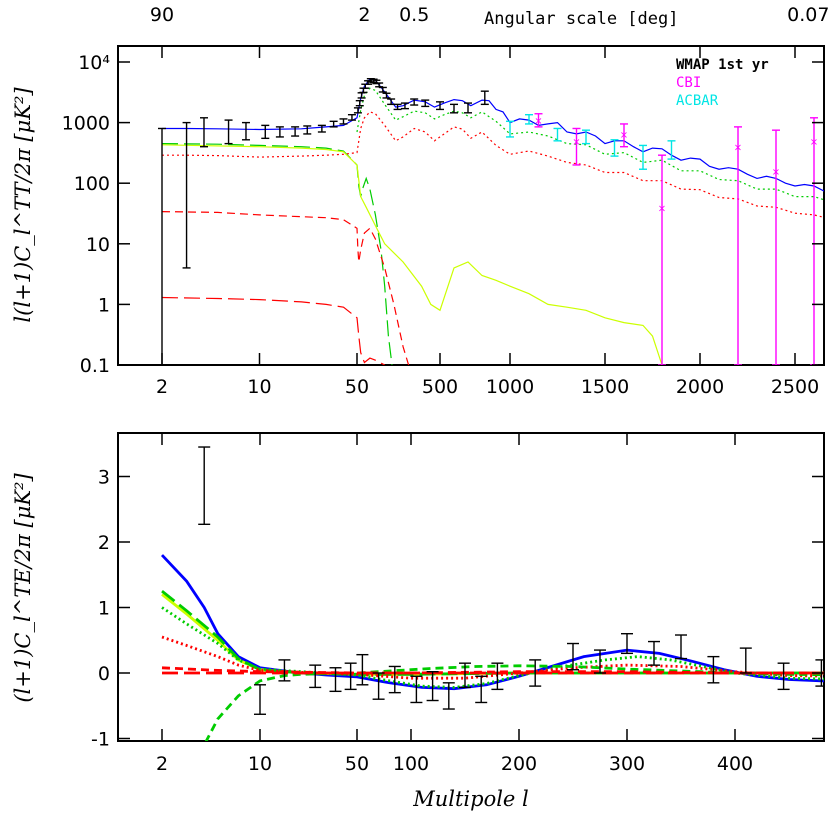 The image size is (830, 821). I want to click on top-x-tick-label-2: 50, so click(357, 387).